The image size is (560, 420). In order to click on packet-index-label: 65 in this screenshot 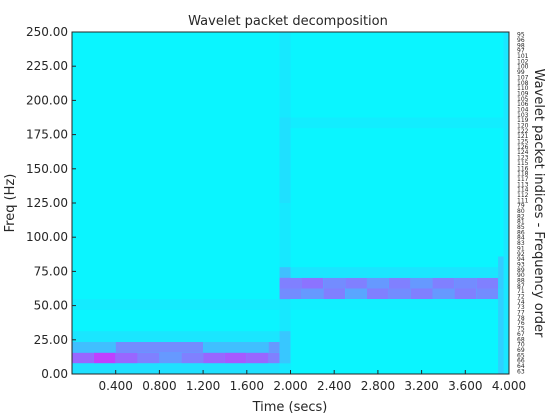, I will do `click(521, 355)`.